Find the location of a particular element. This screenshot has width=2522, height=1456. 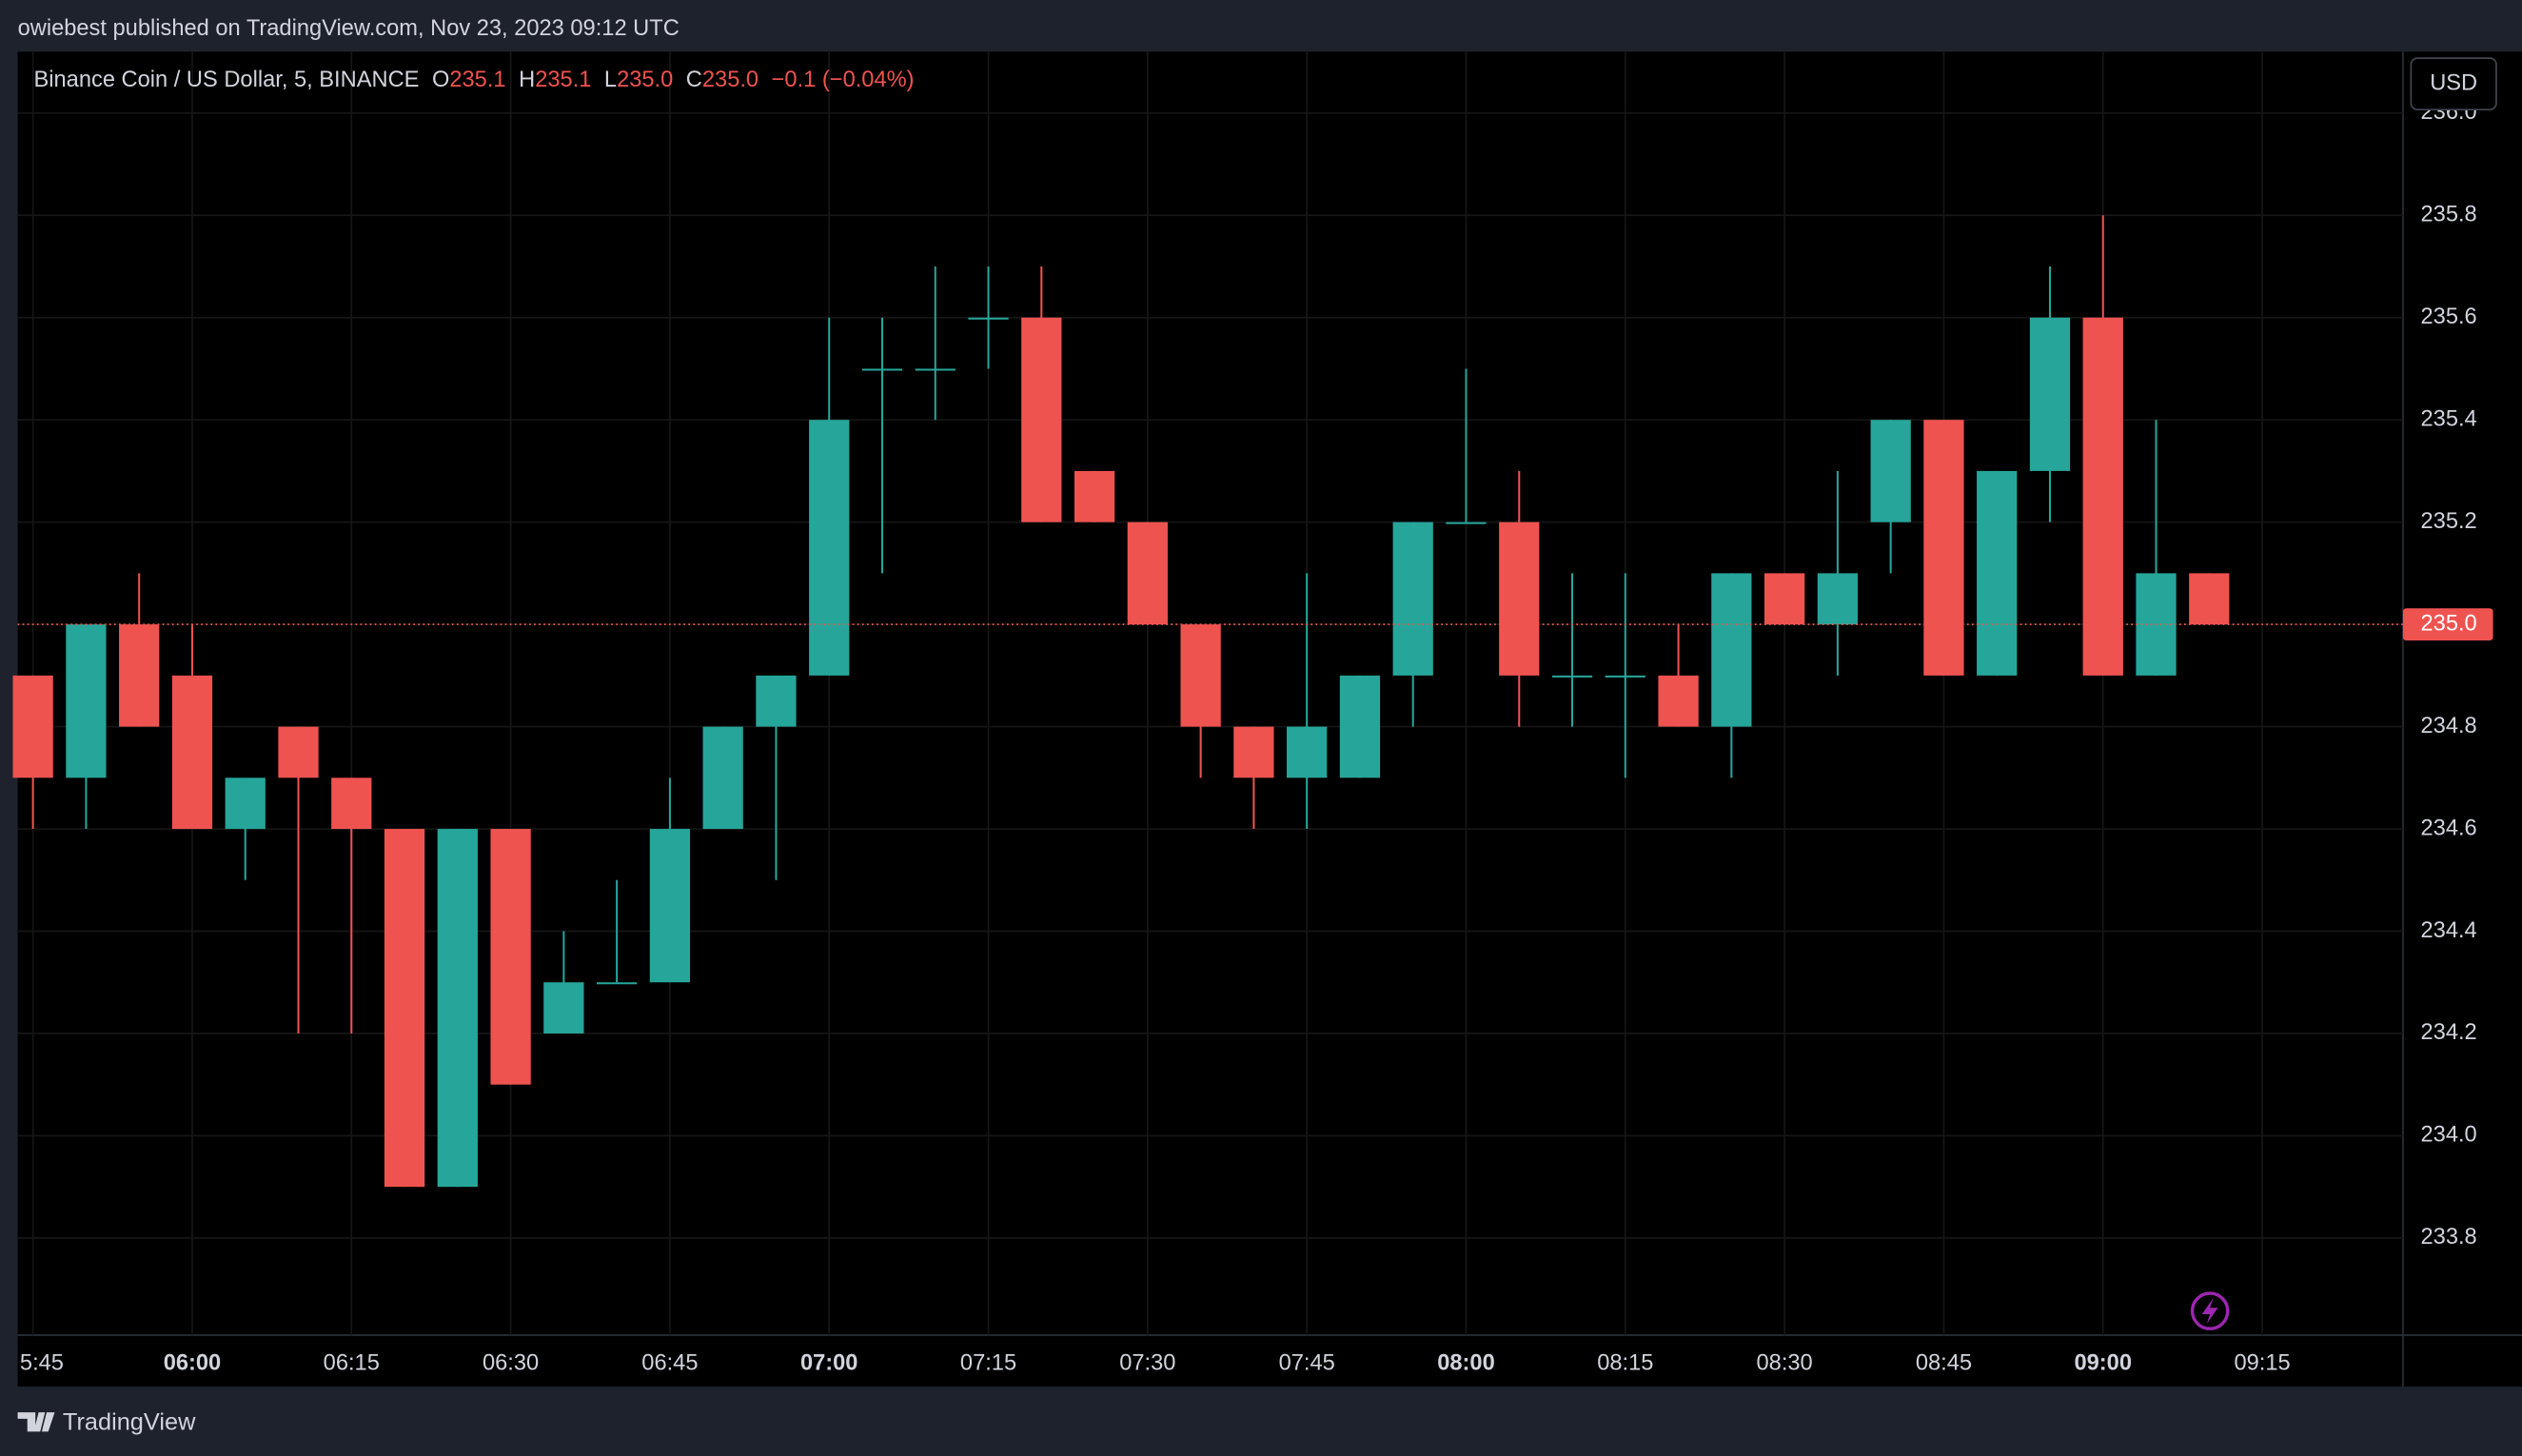

x-tick-label: 07:45 is located at coordinates (1307, 1363).